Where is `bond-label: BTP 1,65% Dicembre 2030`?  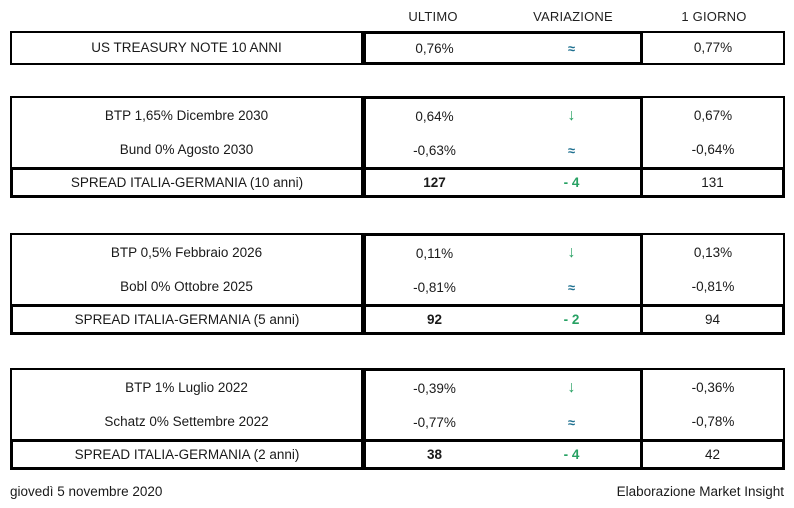 bond-label: BTP 1,65% Dicembre 2030 is located at coordinates (186, 115).